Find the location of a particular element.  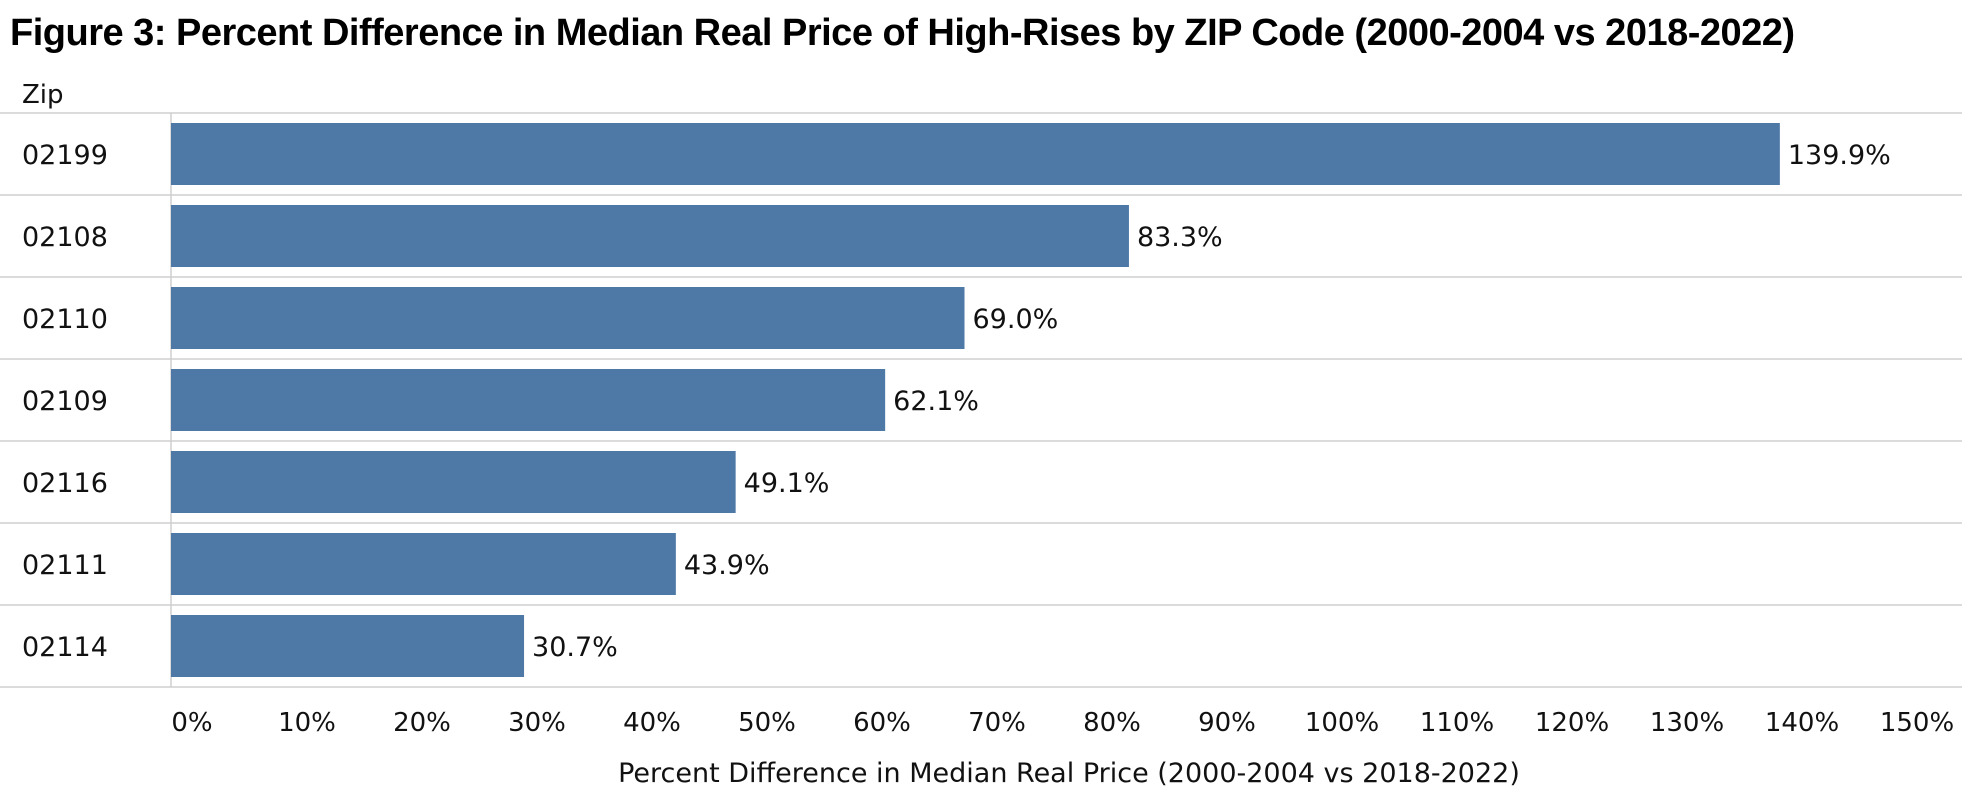

bar-value-label: 43.9% is located at coordinates (727, 565).